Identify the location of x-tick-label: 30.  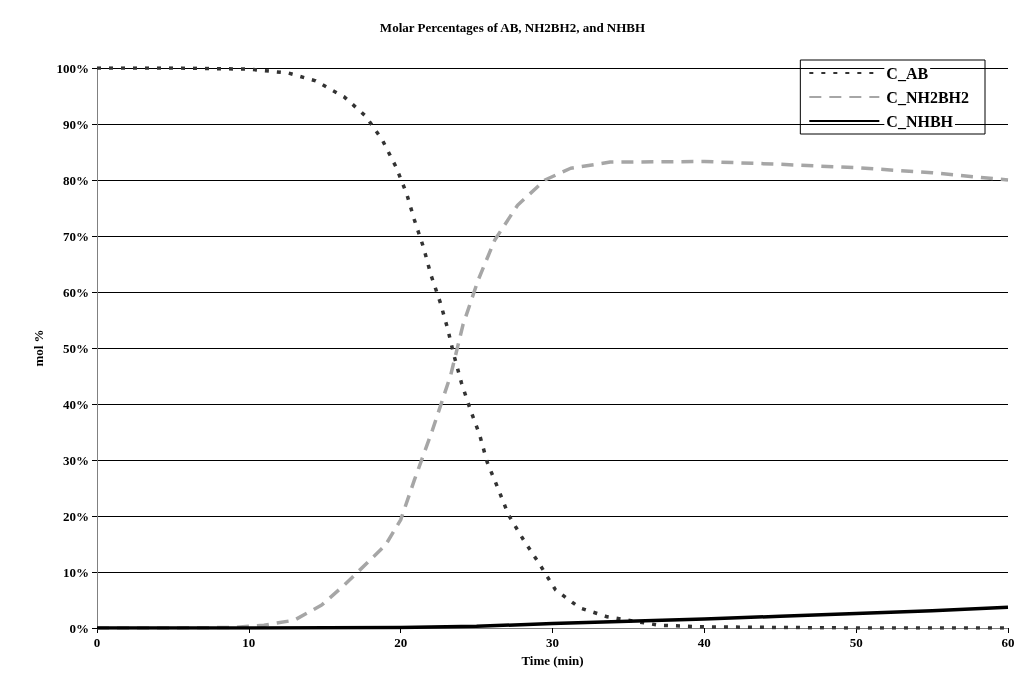
(552, 642).